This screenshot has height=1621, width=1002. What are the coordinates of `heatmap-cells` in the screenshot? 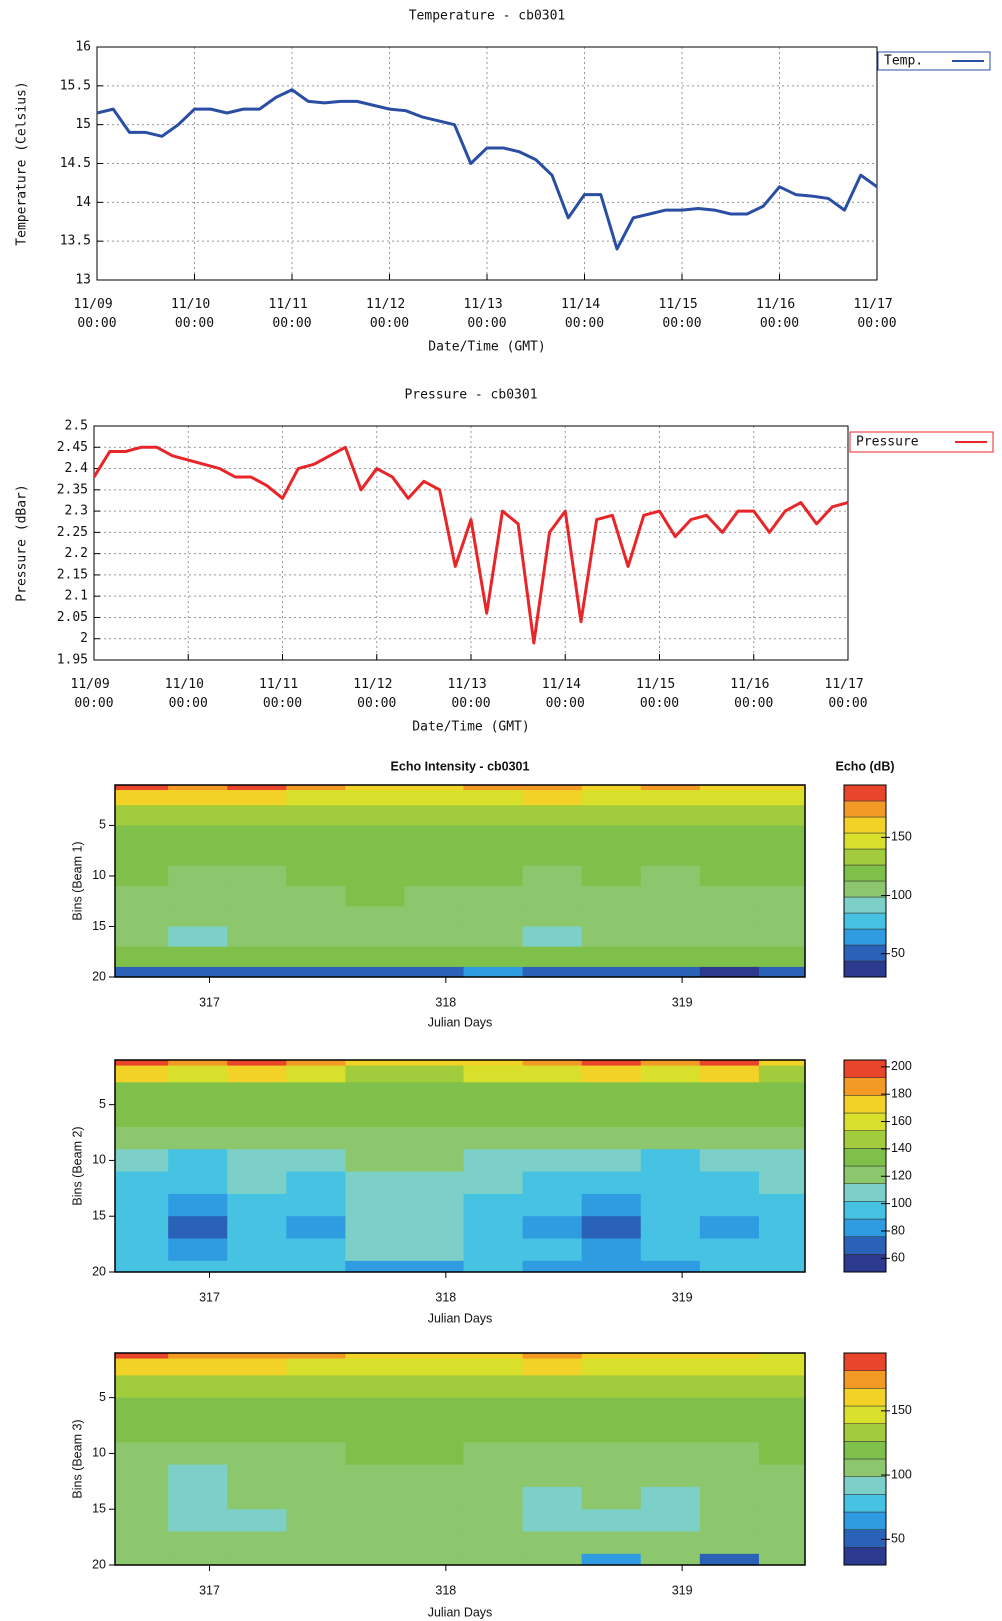 It's located at (460, 1459).